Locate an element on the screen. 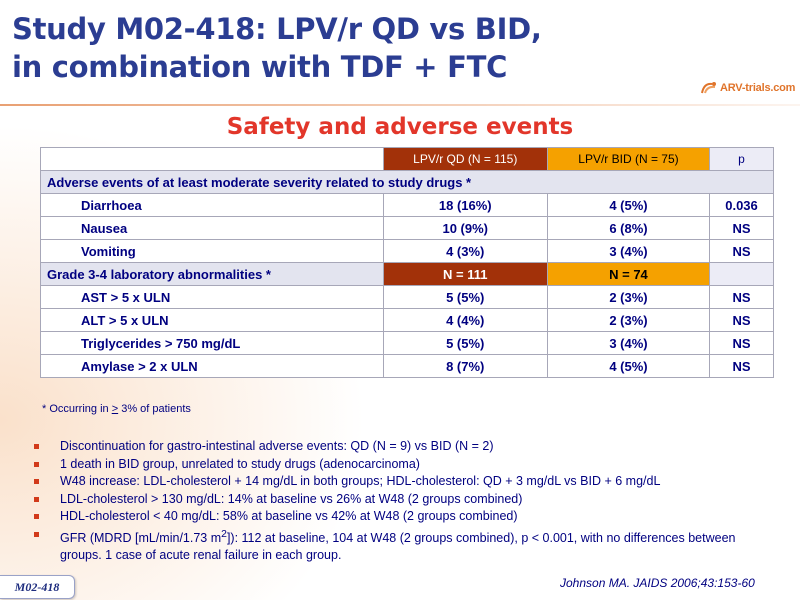 Image resolution: width=800 pixels, height=600 pixels. table-footnote: * Occurring in > 3% of patients is located at coordinates (116, 409).